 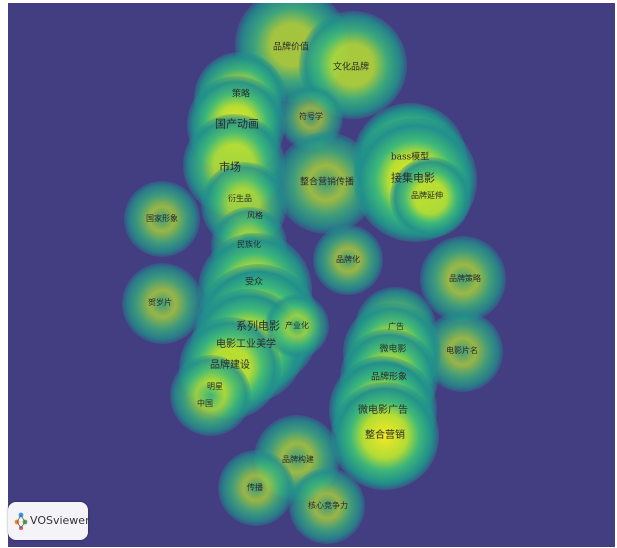 I want to click on term-label: 接集电影, so click(x=413, y=178).